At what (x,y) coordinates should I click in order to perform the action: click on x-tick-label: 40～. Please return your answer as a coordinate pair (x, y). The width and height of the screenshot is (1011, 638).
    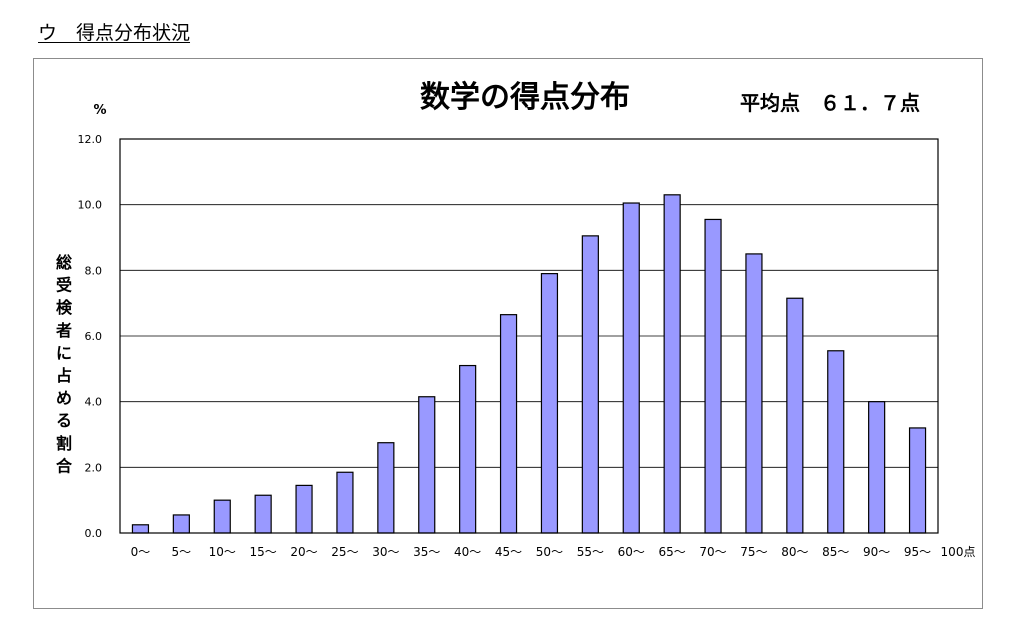
    Looking at the image, I should click on (467, 552).